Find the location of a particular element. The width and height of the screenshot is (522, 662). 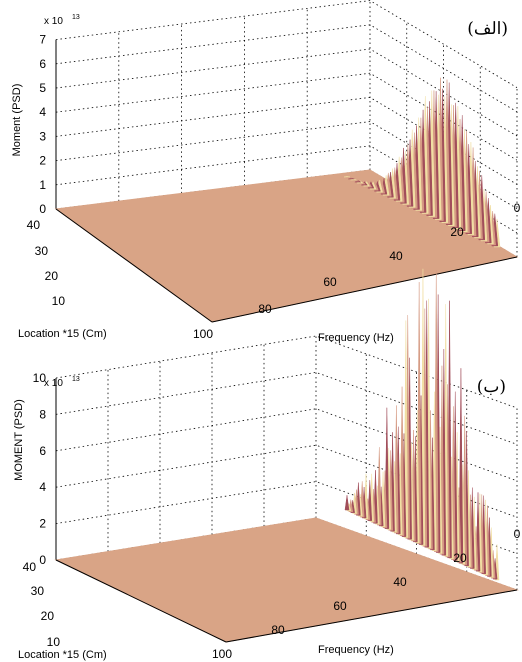

z-tick-label: 10 is located at coordinates (40, 378).